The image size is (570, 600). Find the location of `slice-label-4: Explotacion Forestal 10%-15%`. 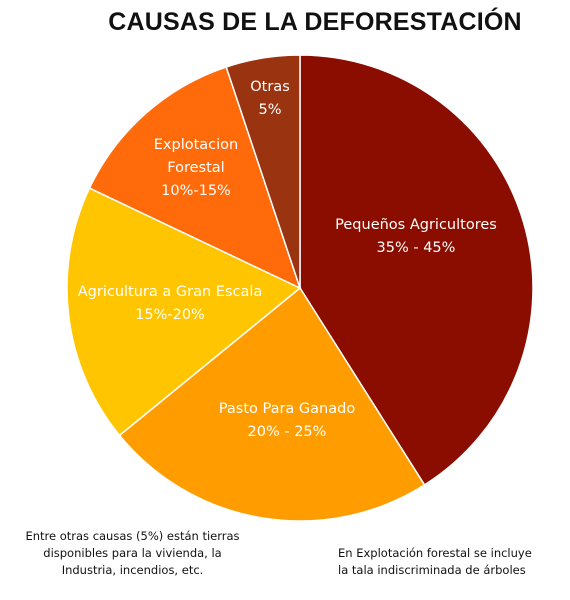

slice-label-4: Explotacion Forestal 10%-15% is located at coordinates (196, 168).